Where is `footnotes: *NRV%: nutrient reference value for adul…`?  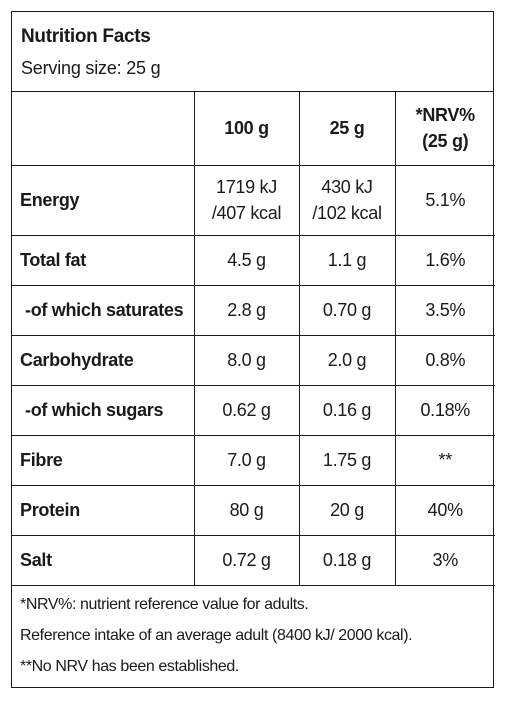 footnotes: *NRV%: nutrient reference value for adul… is located at coordinates (252, 631).